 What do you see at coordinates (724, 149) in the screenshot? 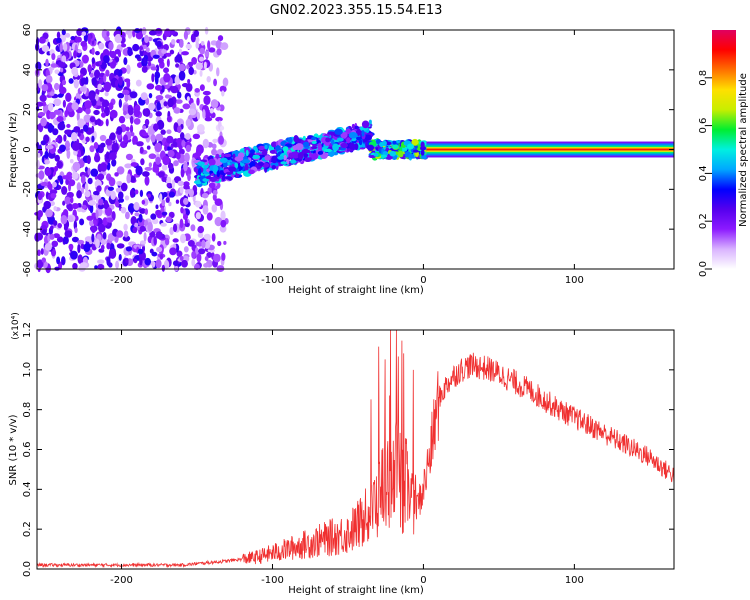
I see `colorbar-gradient` at bounding box center [724, 149].